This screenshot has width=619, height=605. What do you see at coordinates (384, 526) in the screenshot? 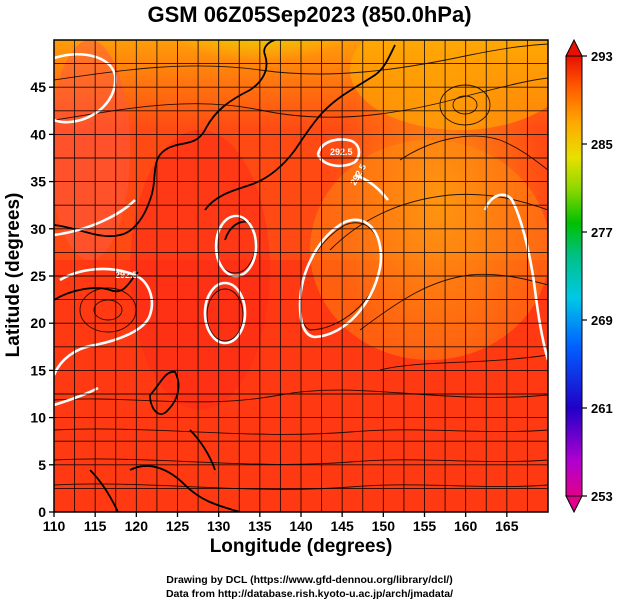
I see `x-tick-label: 150` at bounding box center [384, 526].